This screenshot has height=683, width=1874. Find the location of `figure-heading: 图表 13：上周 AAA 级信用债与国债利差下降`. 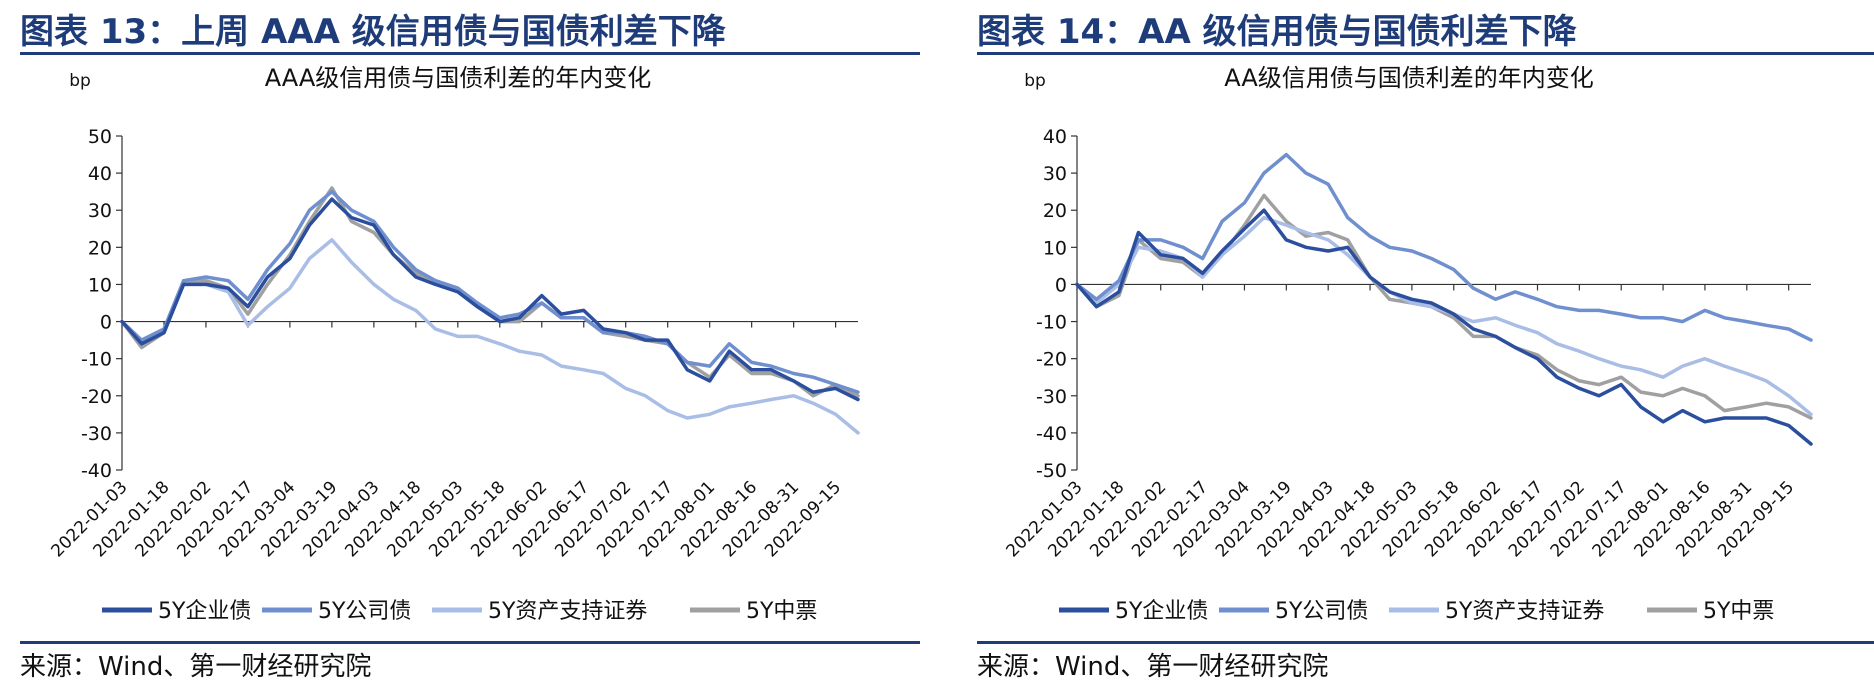

figure-heading: 图表 13：上周 AAA 级信用债与国债利差下降 is located at coordinates (373, 32).